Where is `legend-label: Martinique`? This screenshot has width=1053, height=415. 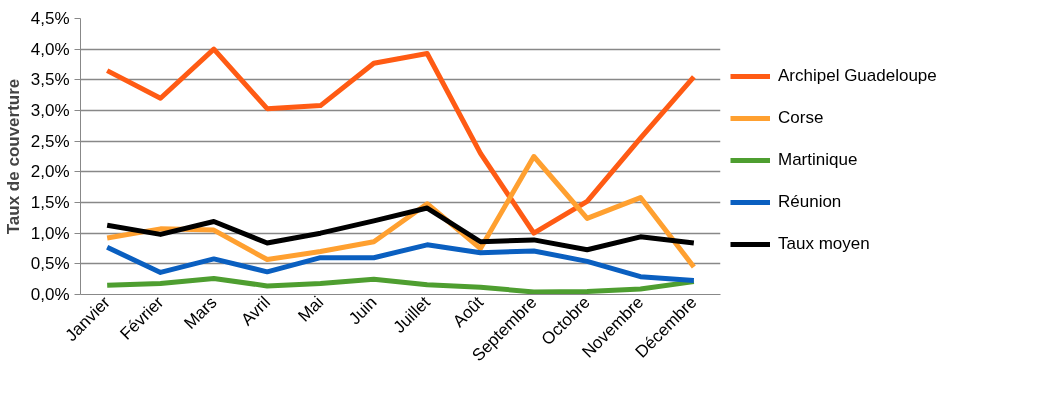
legend-label: Martinique is located at coordinates (818, 160).